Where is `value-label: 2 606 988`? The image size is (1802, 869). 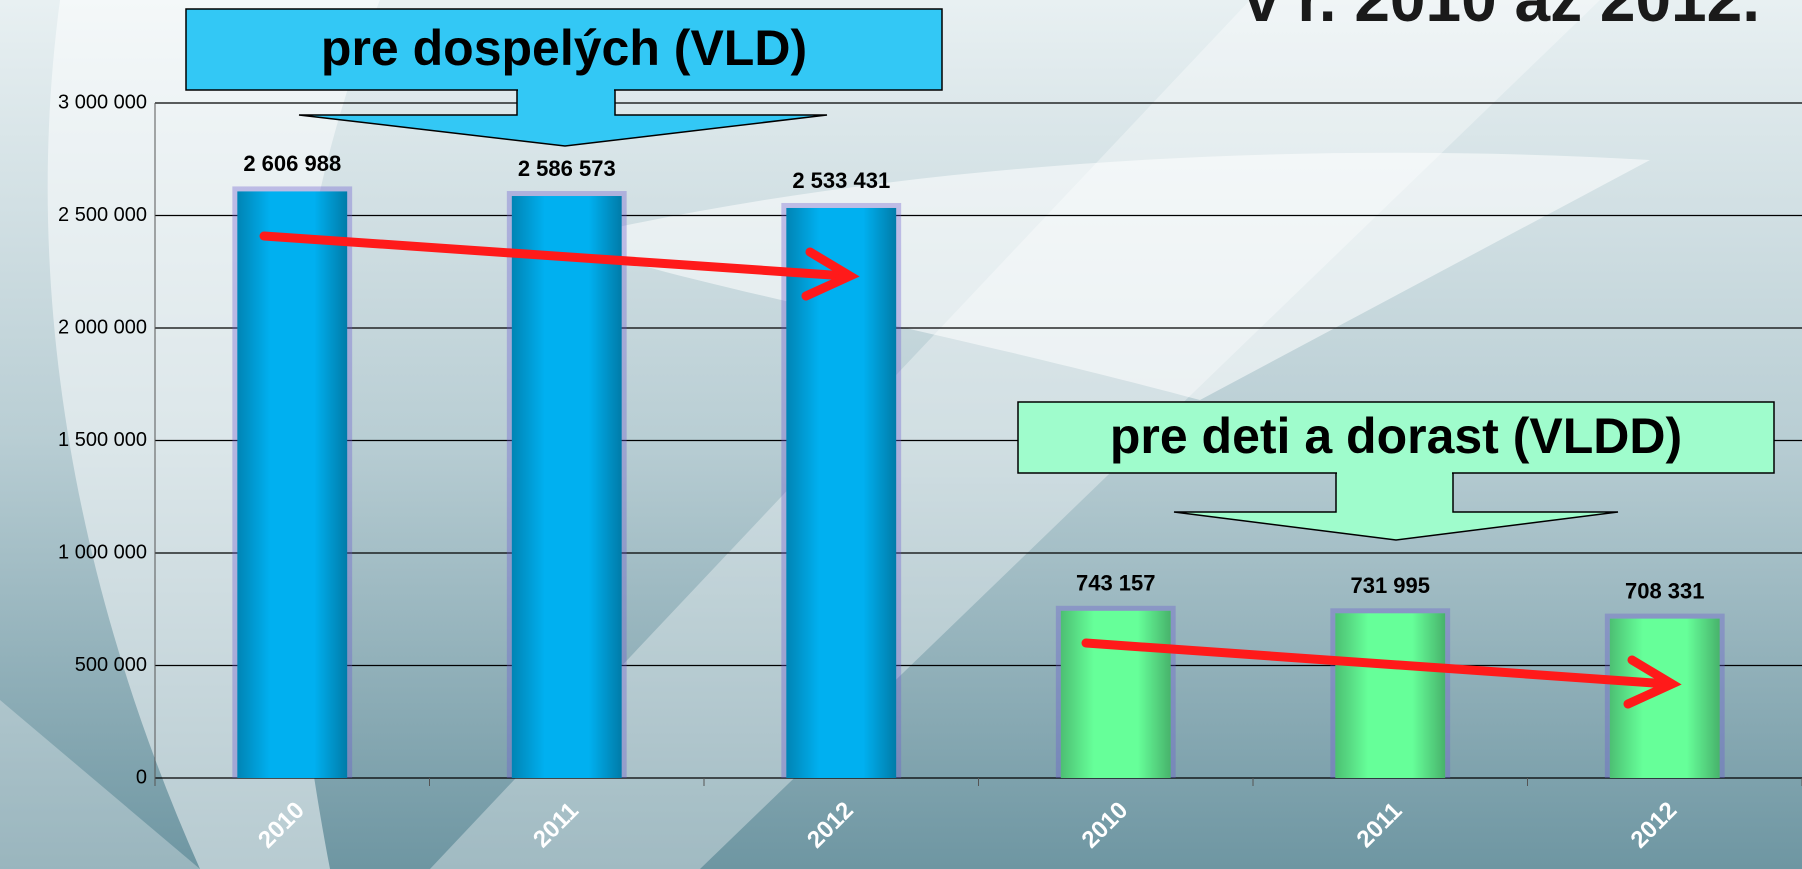 value-label: 2 606 988 is located at coordinates (292, 163).